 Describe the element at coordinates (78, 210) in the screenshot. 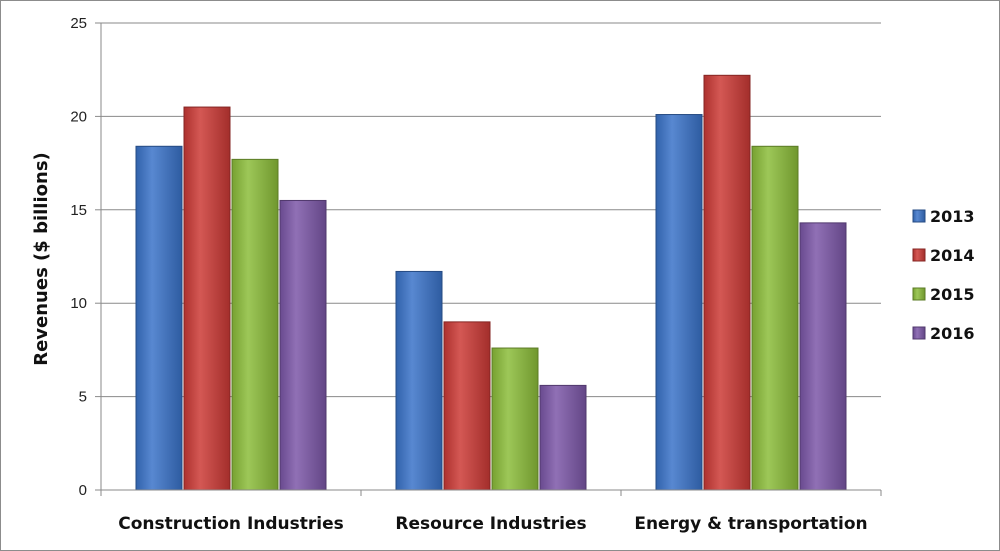

I see `y-tick-label: 15` at that location.